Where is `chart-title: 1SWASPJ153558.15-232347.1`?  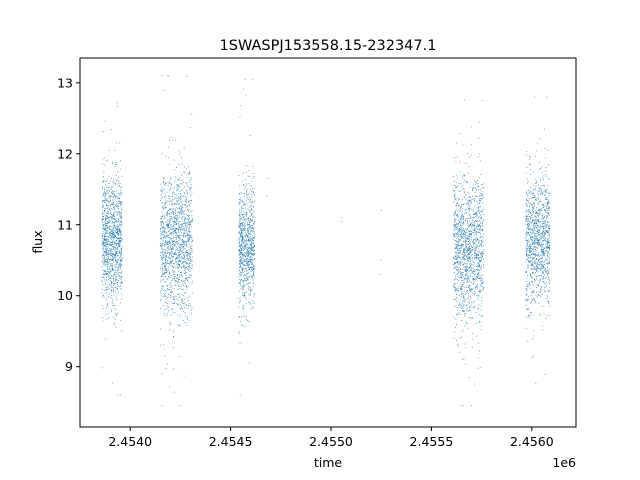
chart-title: 1SWASPJ153558.15-232347.1 is located at coordinates (328, 46).